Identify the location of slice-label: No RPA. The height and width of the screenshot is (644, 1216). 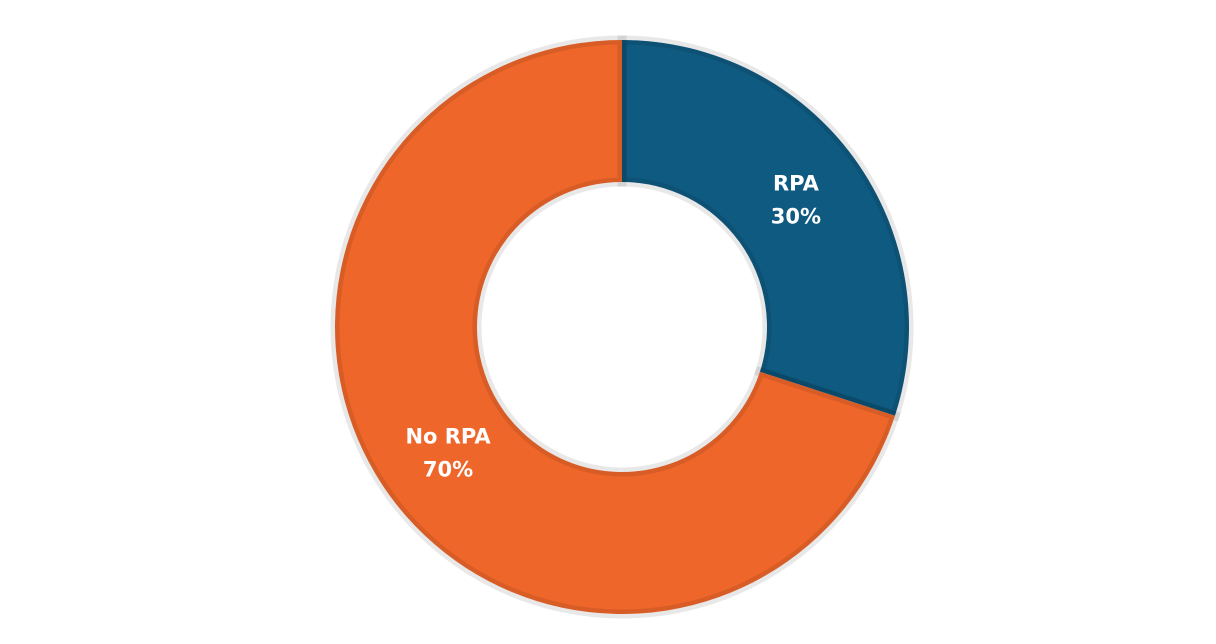
(448, 436).